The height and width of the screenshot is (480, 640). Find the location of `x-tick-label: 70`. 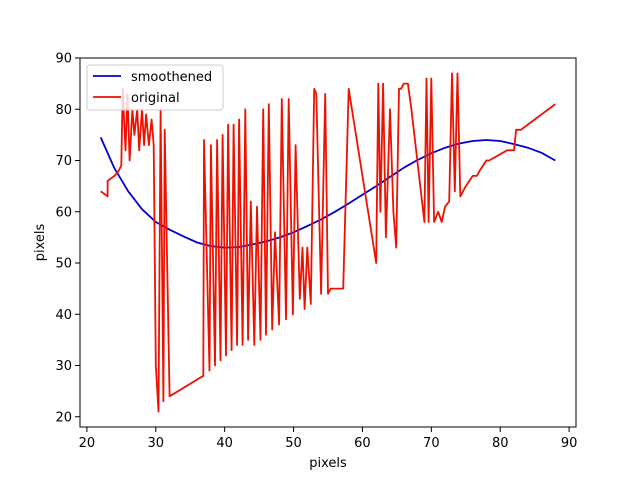

x-tick-label: 70 is located at coordinates (431, 443).